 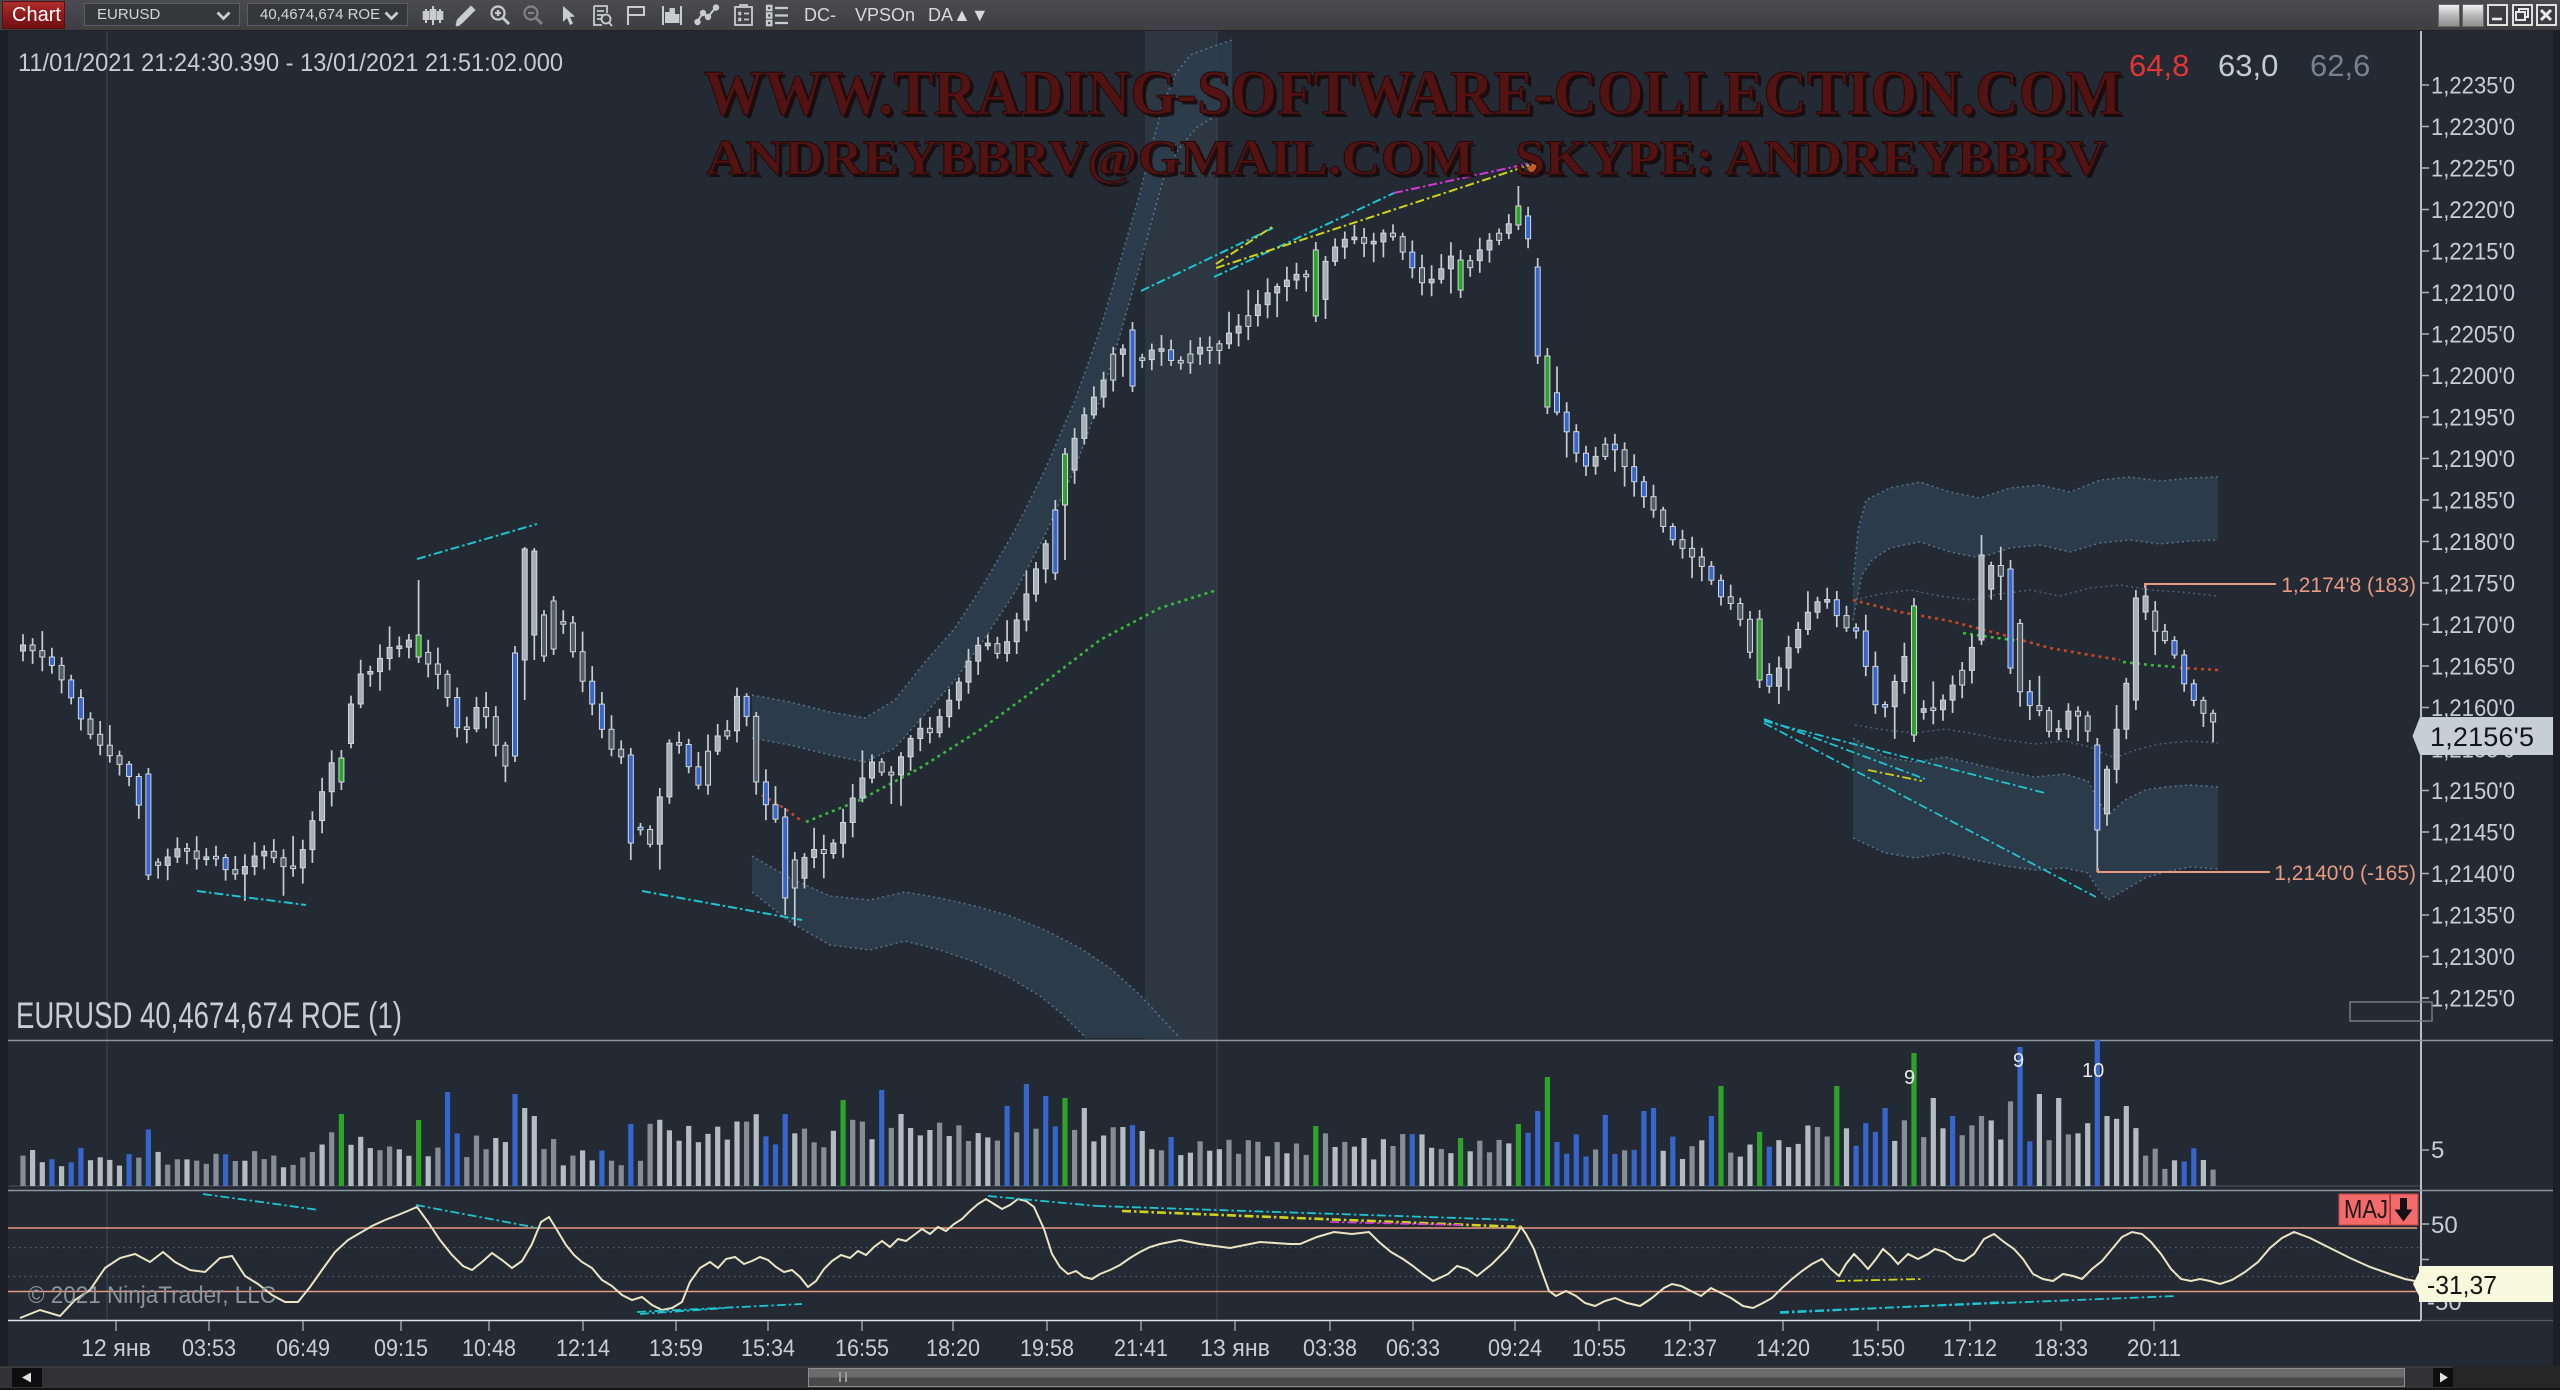 I want to click on svg-text: 14:20, so click(x=1783, y=1348).